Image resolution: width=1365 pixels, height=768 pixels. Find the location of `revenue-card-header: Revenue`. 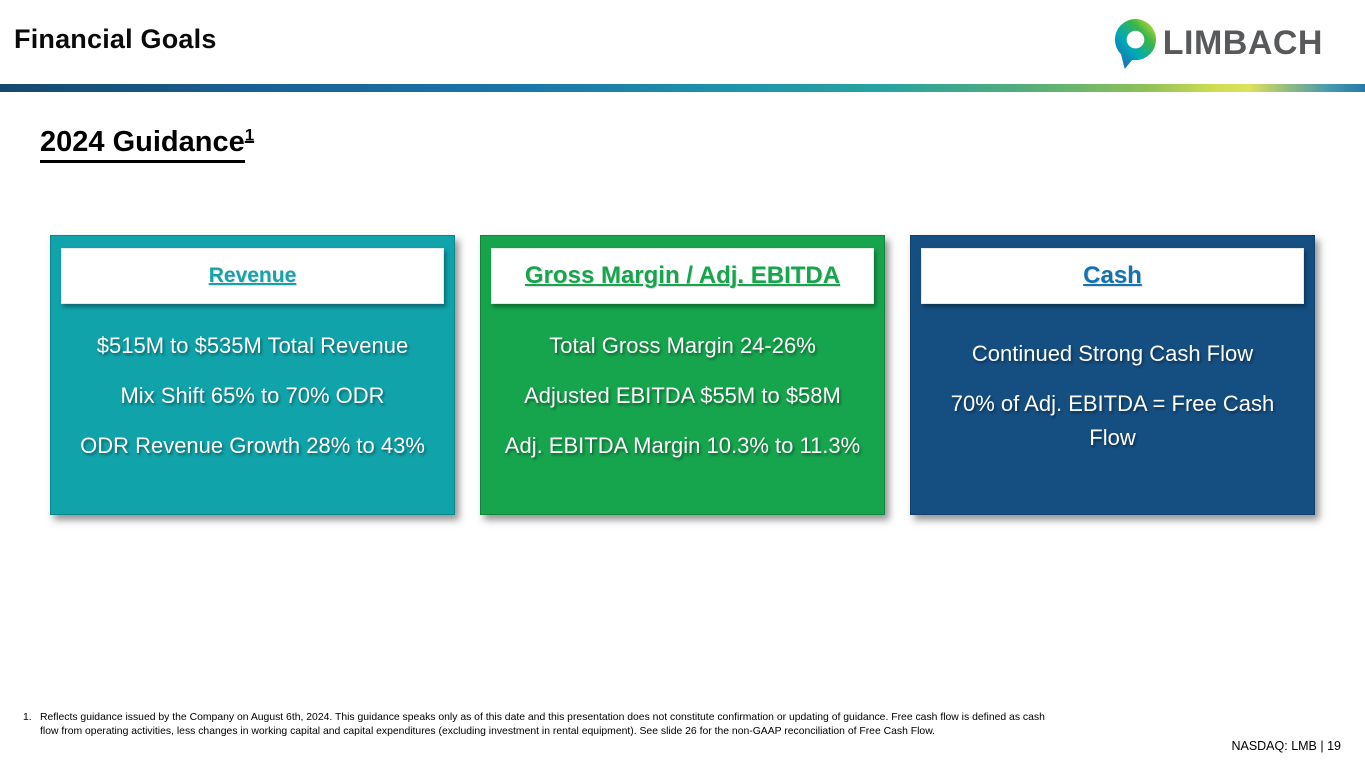

revenue-card-header: Revenue is located at coordinates (252, 276).